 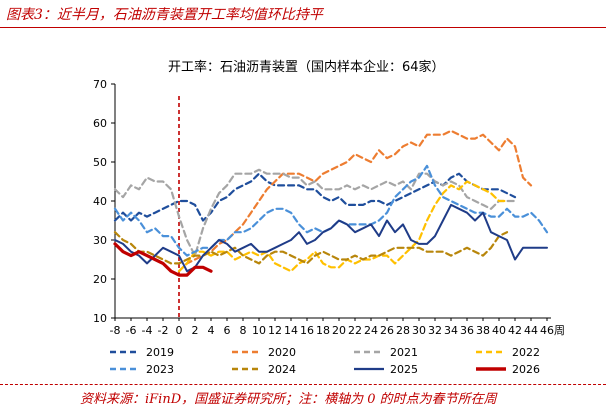 I want to click on chart-title: 开工率：石油沥青装置（国内样本企业：64家）, so click(x=306, y=67).